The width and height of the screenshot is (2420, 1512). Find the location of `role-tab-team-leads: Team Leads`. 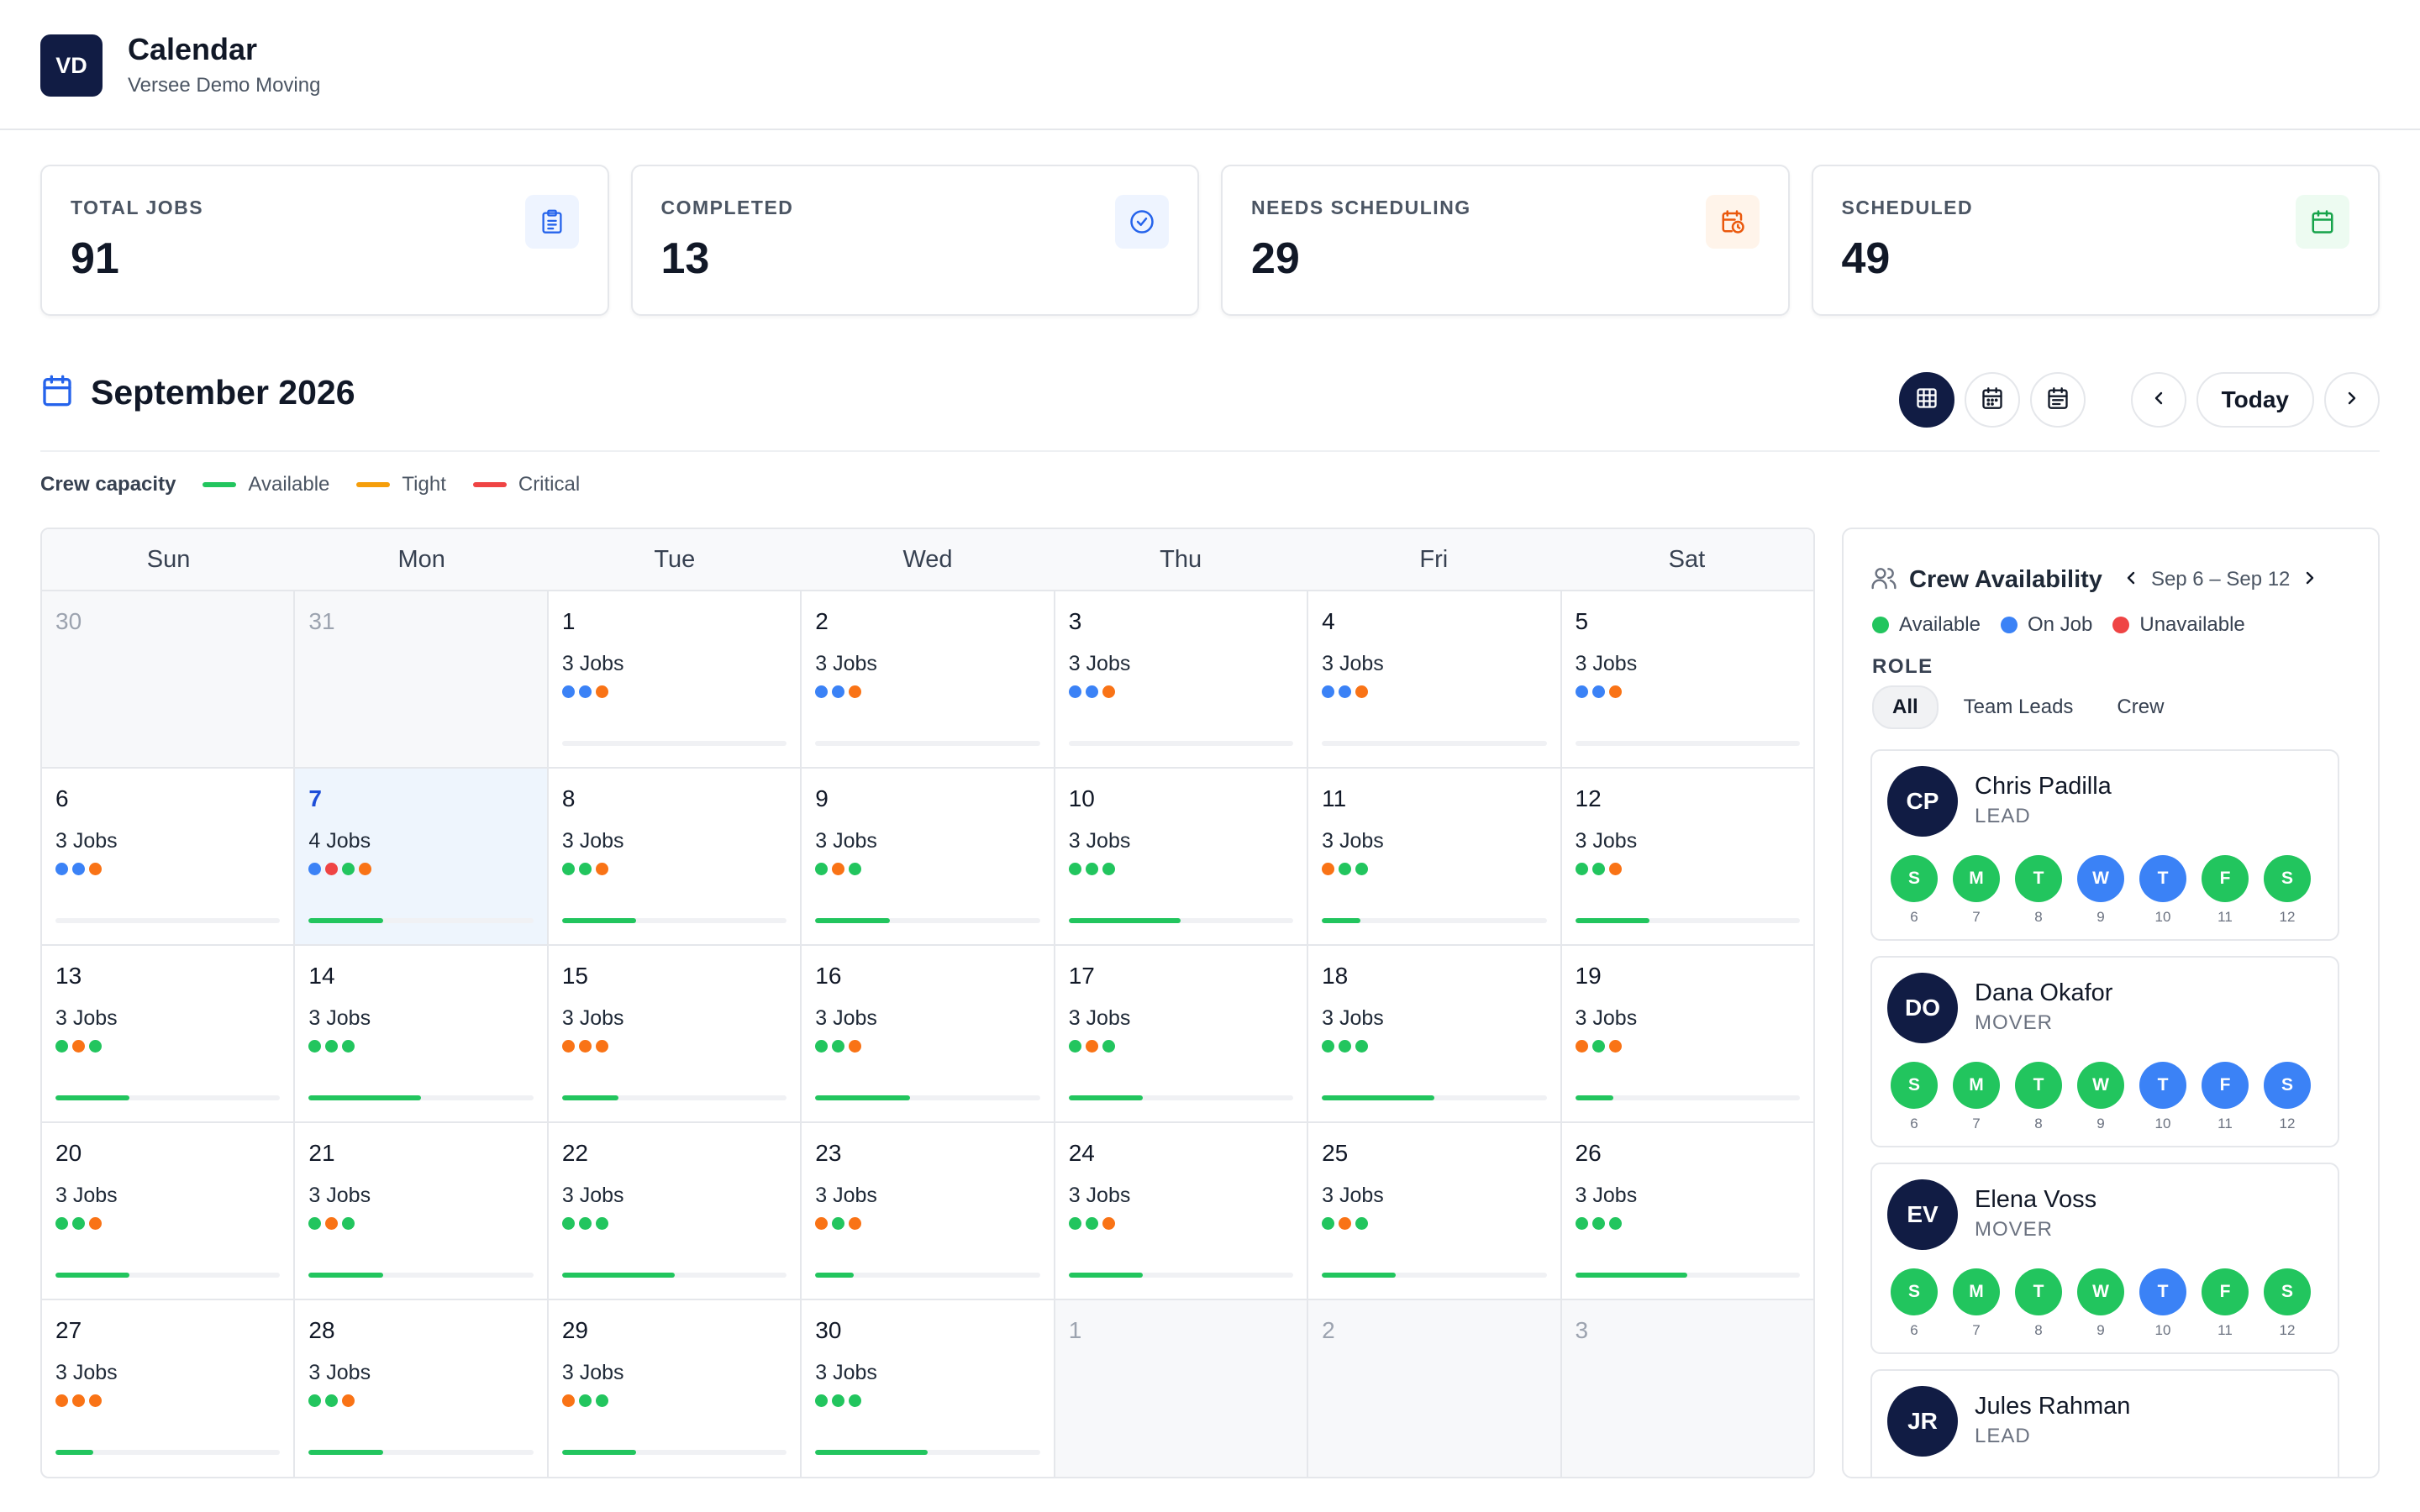

role-tab-team-leads: Team Leads is located at coordinates (2019, 707).